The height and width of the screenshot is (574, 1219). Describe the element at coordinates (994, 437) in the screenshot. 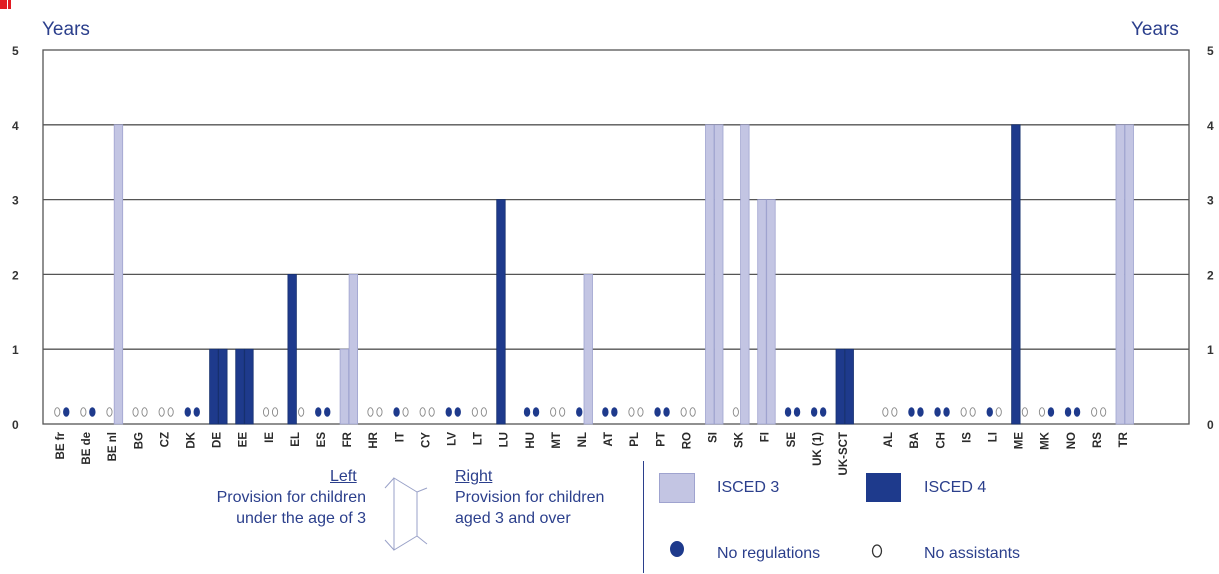

I see `x-tick-label: LI` at that location.